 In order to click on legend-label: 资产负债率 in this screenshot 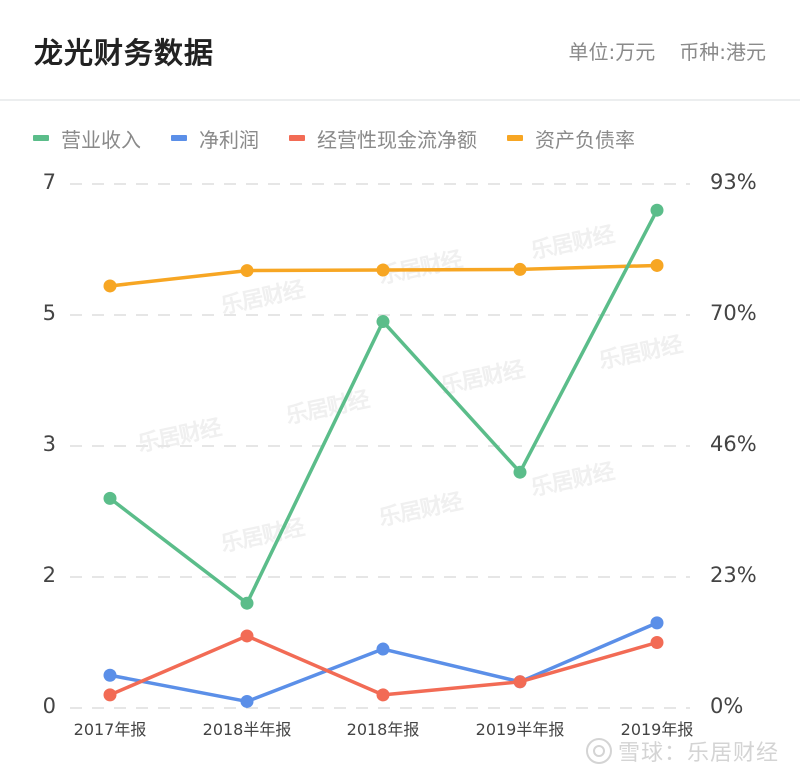, I will do `click(585, 139)`.